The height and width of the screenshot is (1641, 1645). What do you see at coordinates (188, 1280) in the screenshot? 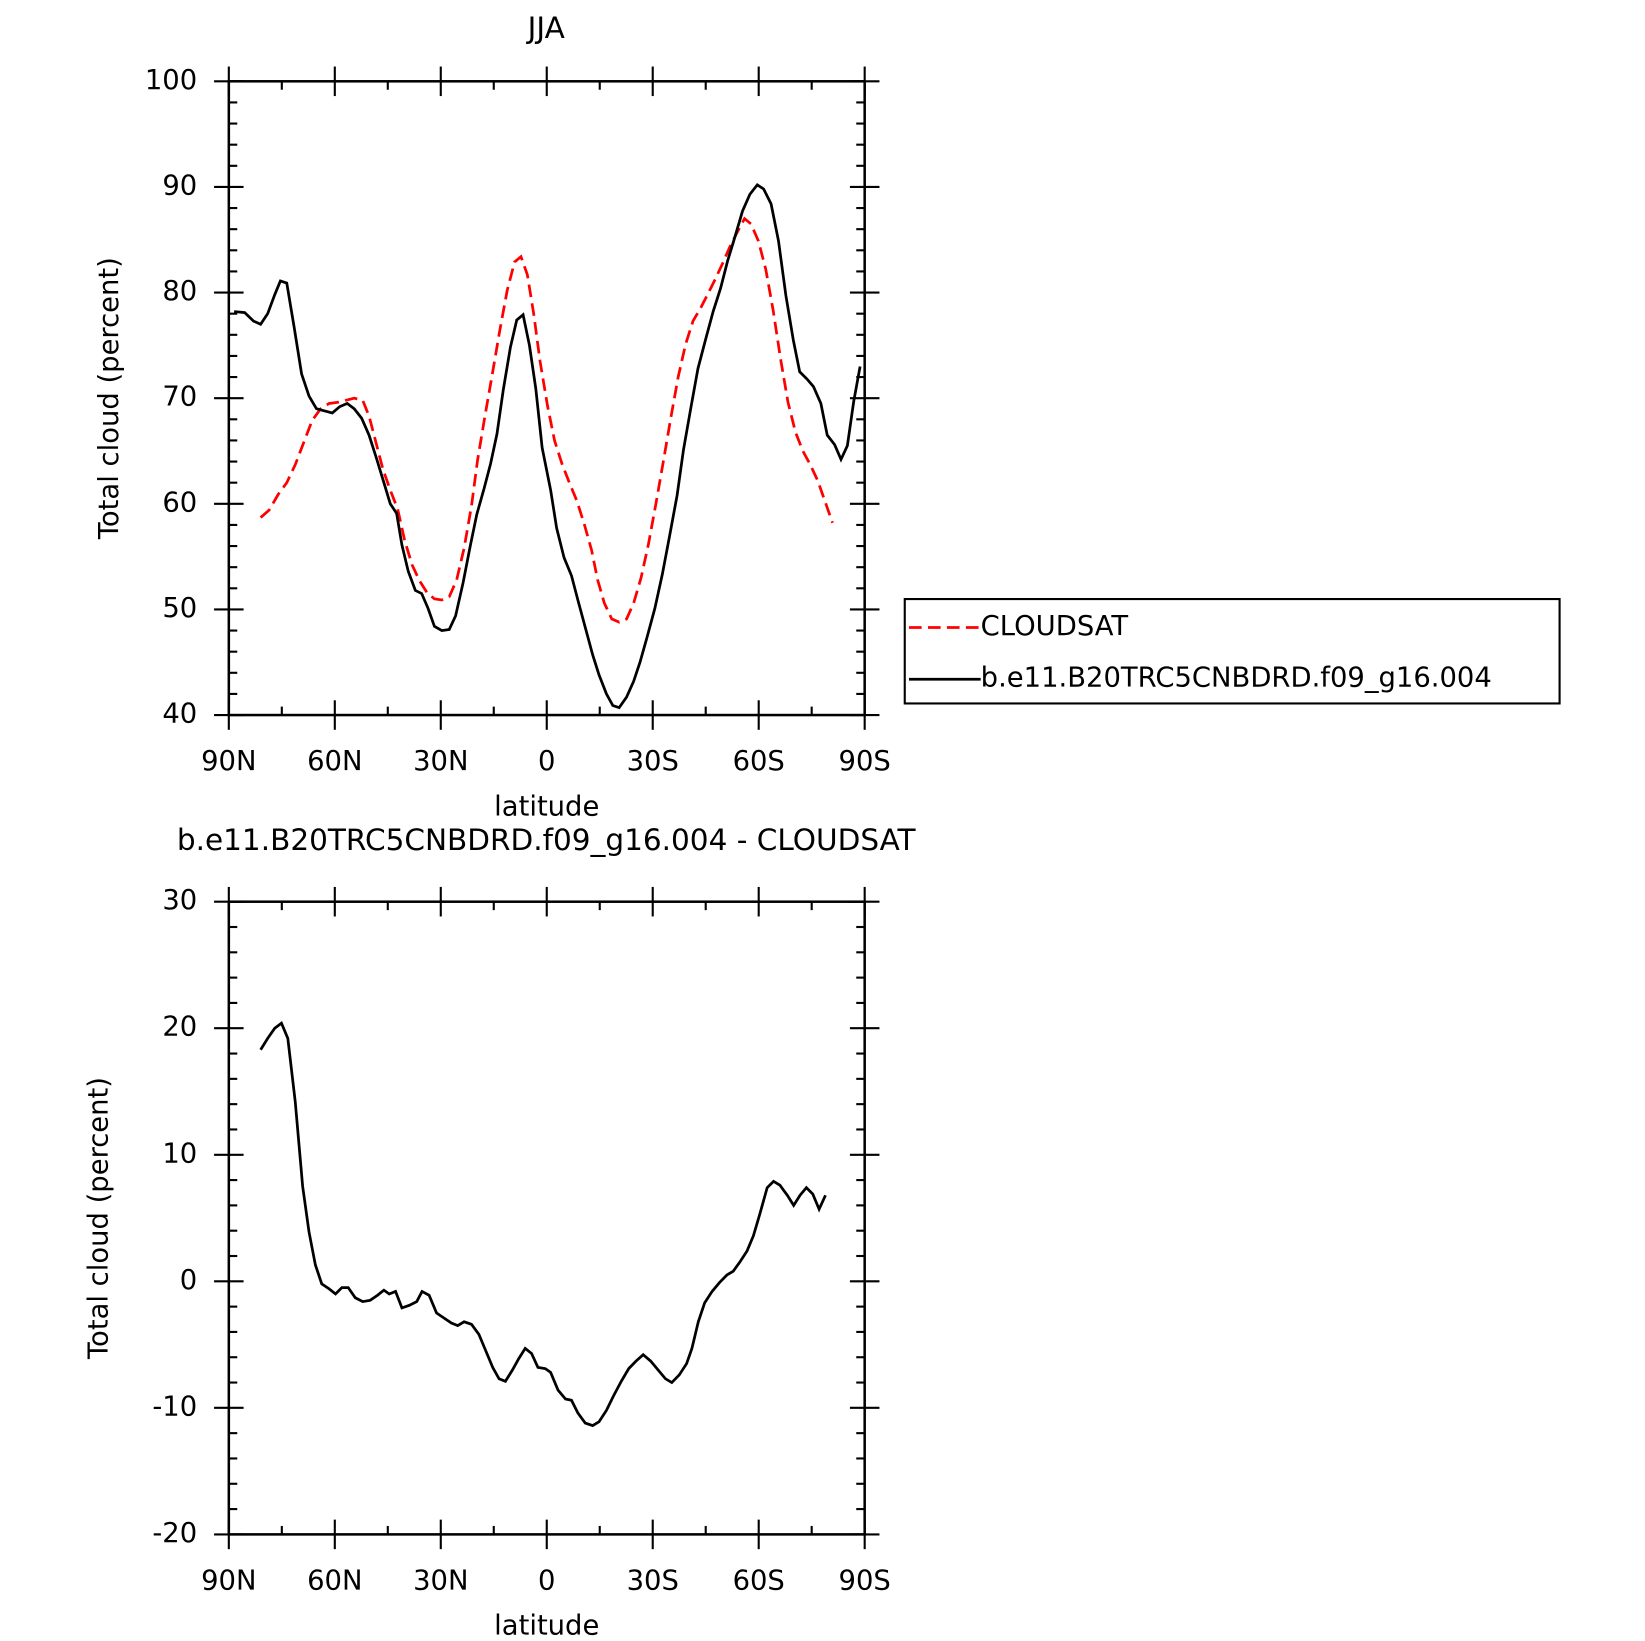
I see `y-tick-label: 0` at bounding box center [188, 1280].